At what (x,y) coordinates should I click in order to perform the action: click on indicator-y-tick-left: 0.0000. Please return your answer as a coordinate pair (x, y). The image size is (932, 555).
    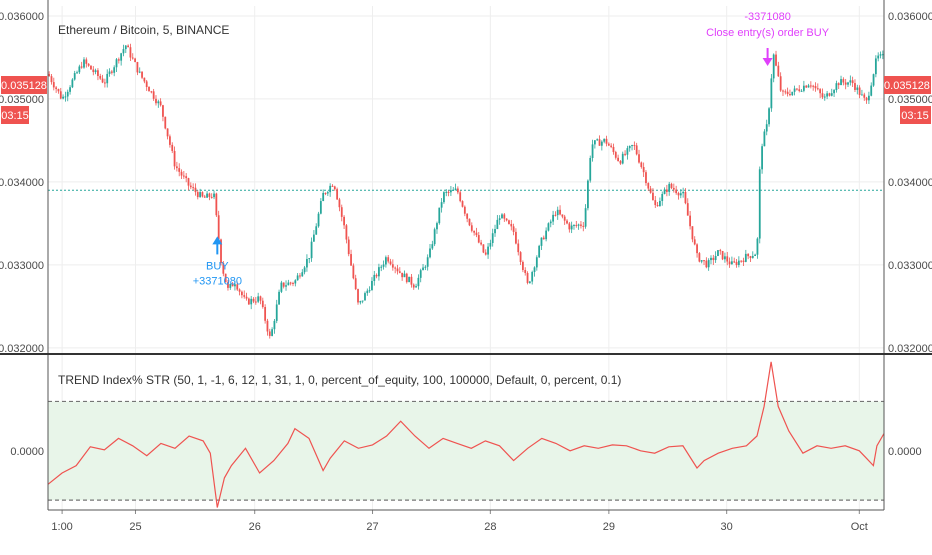
    Looking at the image, I should click on (27, 452).